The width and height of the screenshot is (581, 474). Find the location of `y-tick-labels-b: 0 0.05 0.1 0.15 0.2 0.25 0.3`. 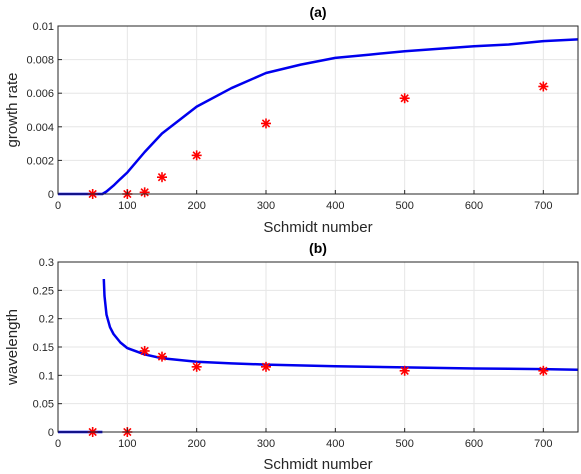

y-tick-labels-b: 0 0.05 0.1 0.15 0.2 0.25 0.3 is located at coordinates (43, 348).